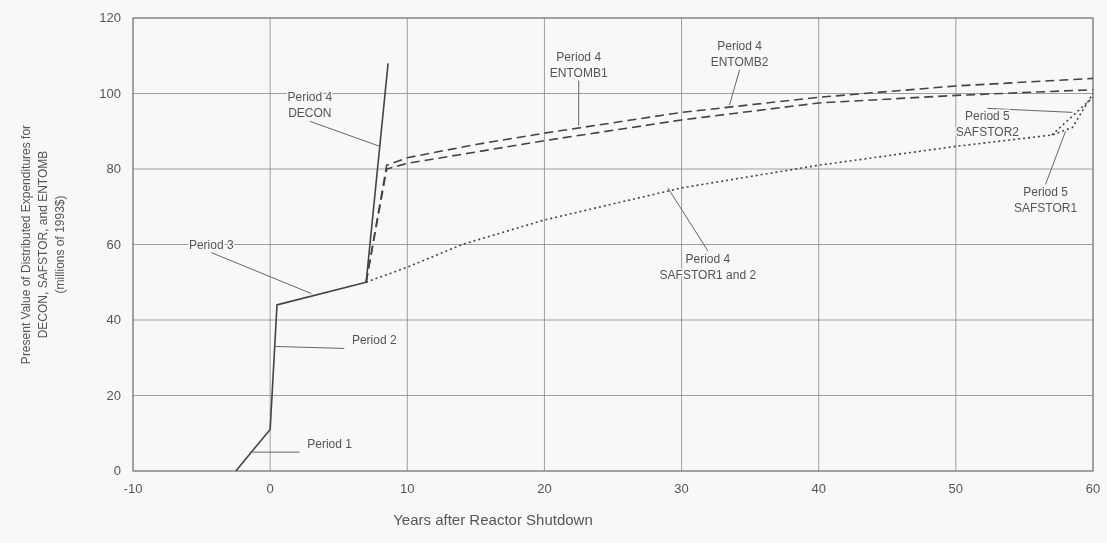  What do you see at coordinates (739, 53) in the screenshot?
I see `annotation: Period 4 ENTOMB2` at bounding box center [739, 53].